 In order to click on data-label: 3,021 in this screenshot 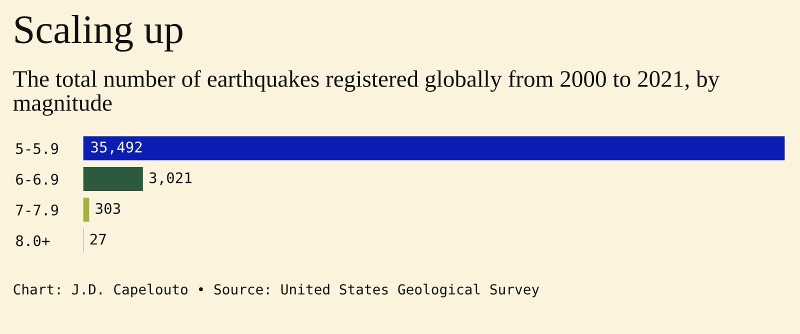, I will do `click(171, 179)`.